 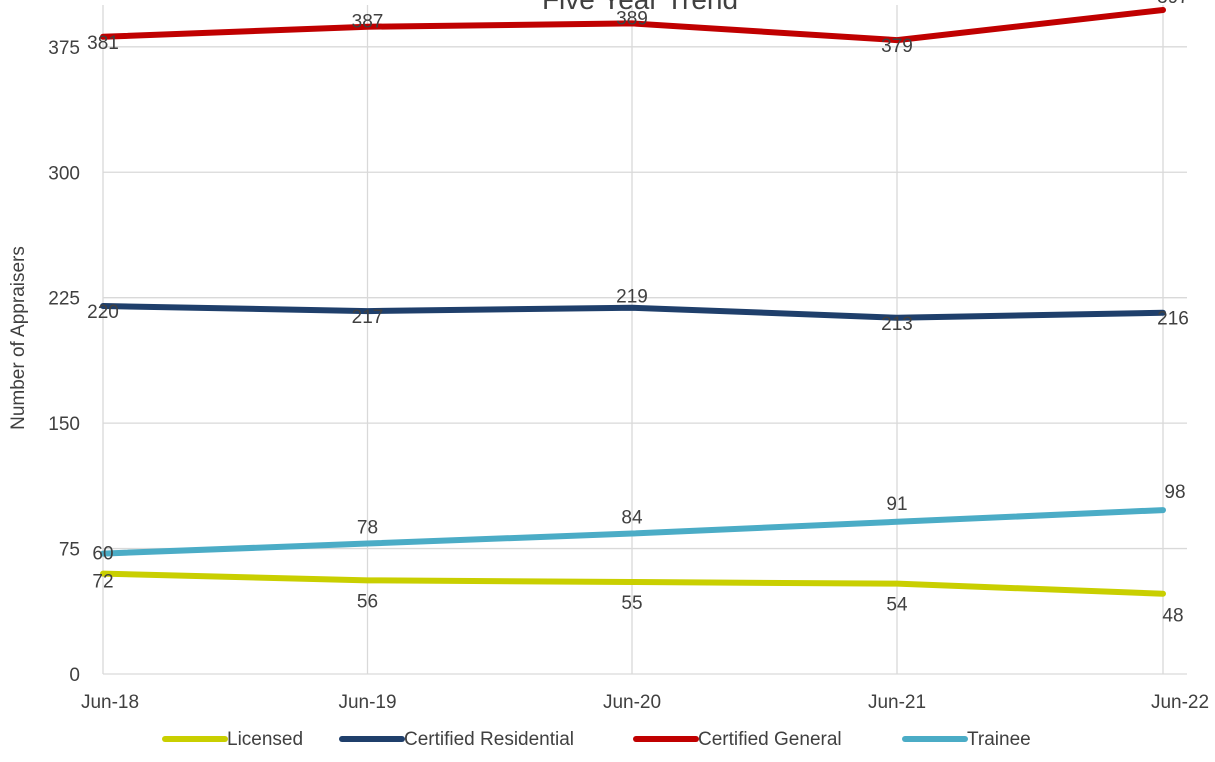 I want to click on legend-label: Licensed, so click(x=265, y=739).